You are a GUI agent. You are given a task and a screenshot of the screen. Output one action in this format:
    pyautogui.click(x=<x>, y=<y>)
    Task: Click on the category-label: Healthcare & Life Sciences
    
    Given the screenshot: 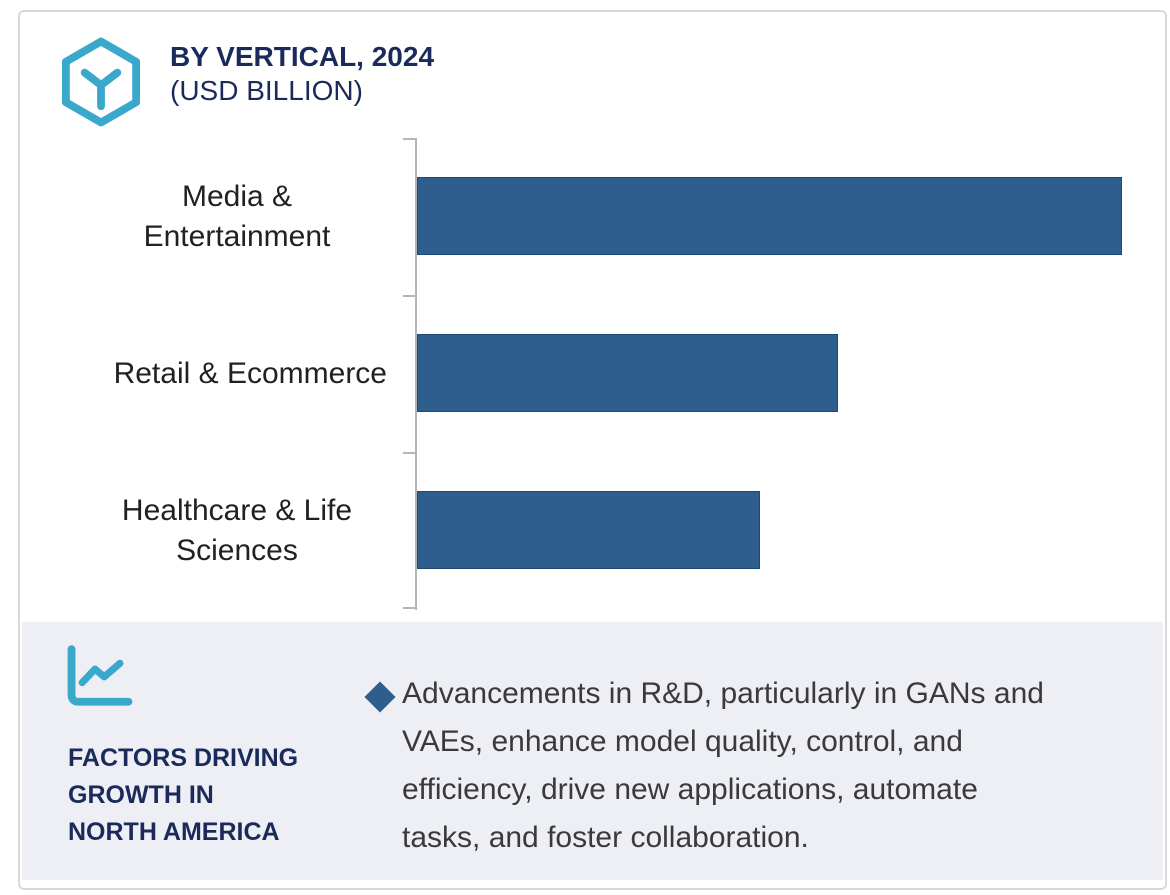 What is the action you would take?
    pyautogui.click(x=237, y=530)
    